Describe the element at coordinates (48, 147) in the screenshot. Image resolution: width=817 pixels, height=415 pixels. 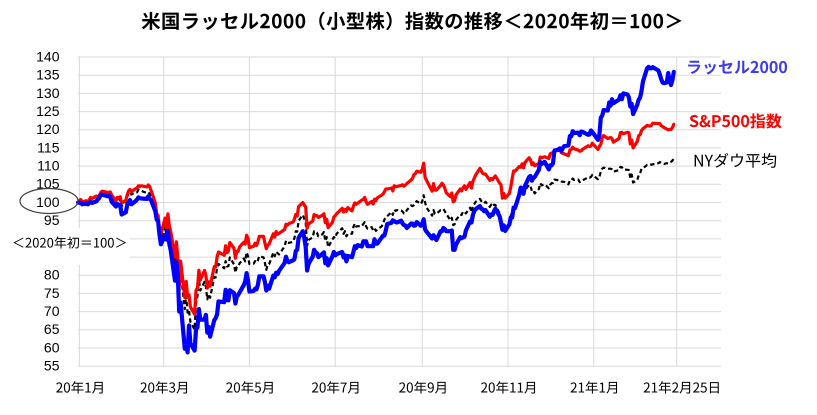
I see `svg-text: 115` at that location.